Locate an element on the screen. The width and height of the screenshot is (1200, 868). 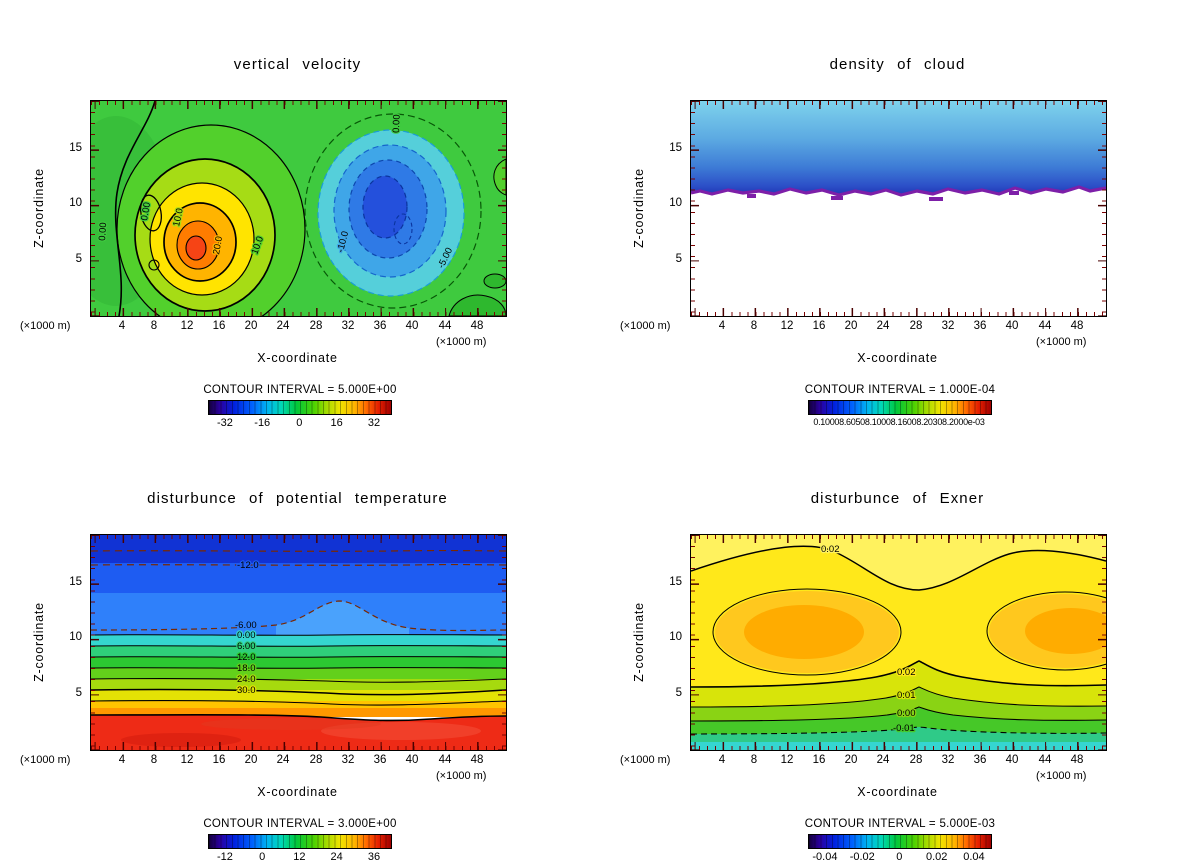
contour-label: 24.0 is located at coordinates (246, 679).